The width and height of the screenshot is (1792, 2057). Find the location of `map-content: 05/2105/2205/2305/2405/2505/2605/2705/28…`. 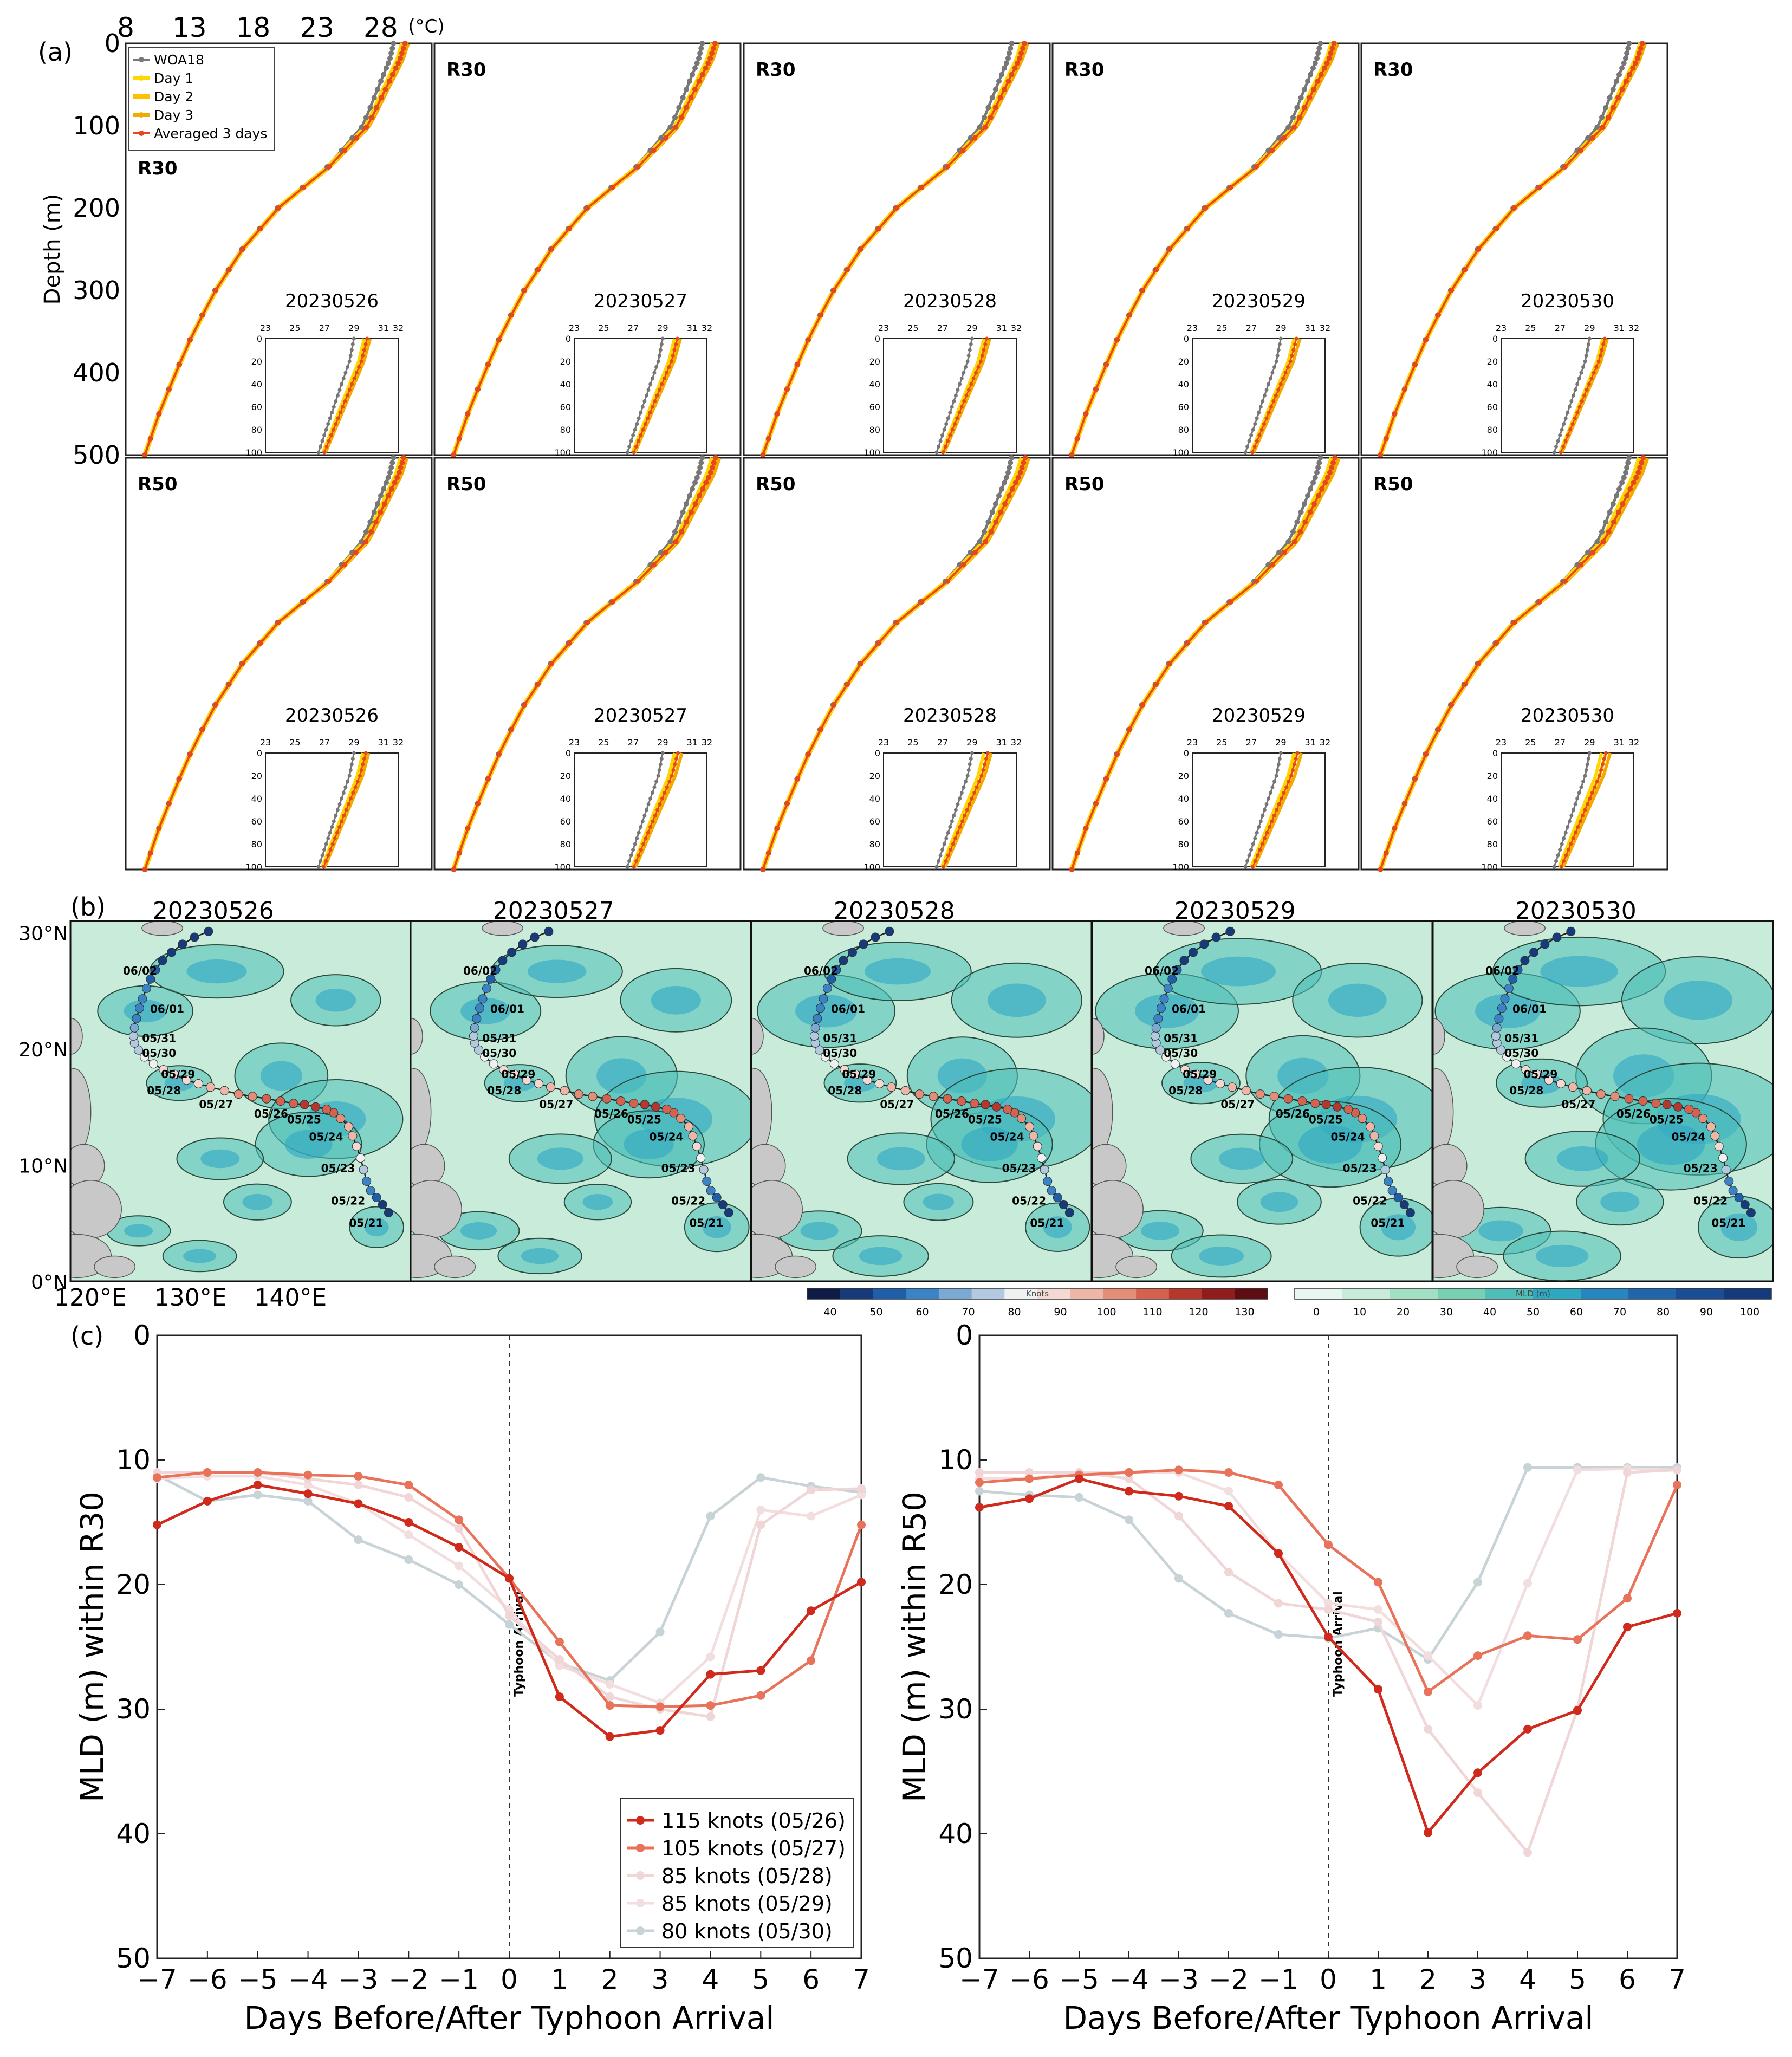

map-content: 05/2105/2205/2305/2405/2505/2605/2705/28… is located at coordinates (1603, 1101).